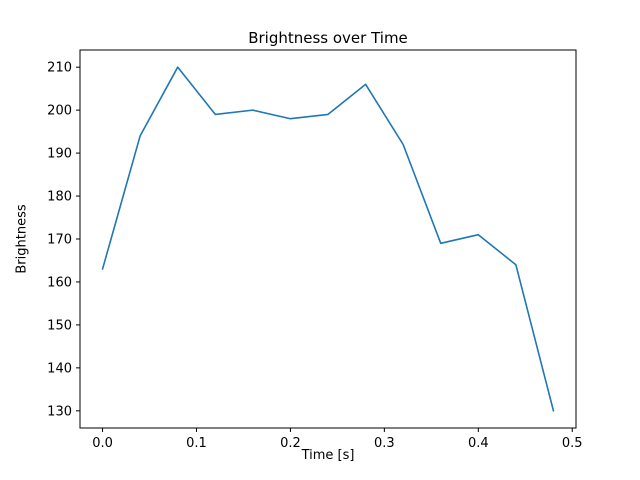 The image size is (640, 480). What do you see at coordinates (102, 443) in the screenshot?
I see `x-tick-label: 0.0` at bounding box center [102, 443].